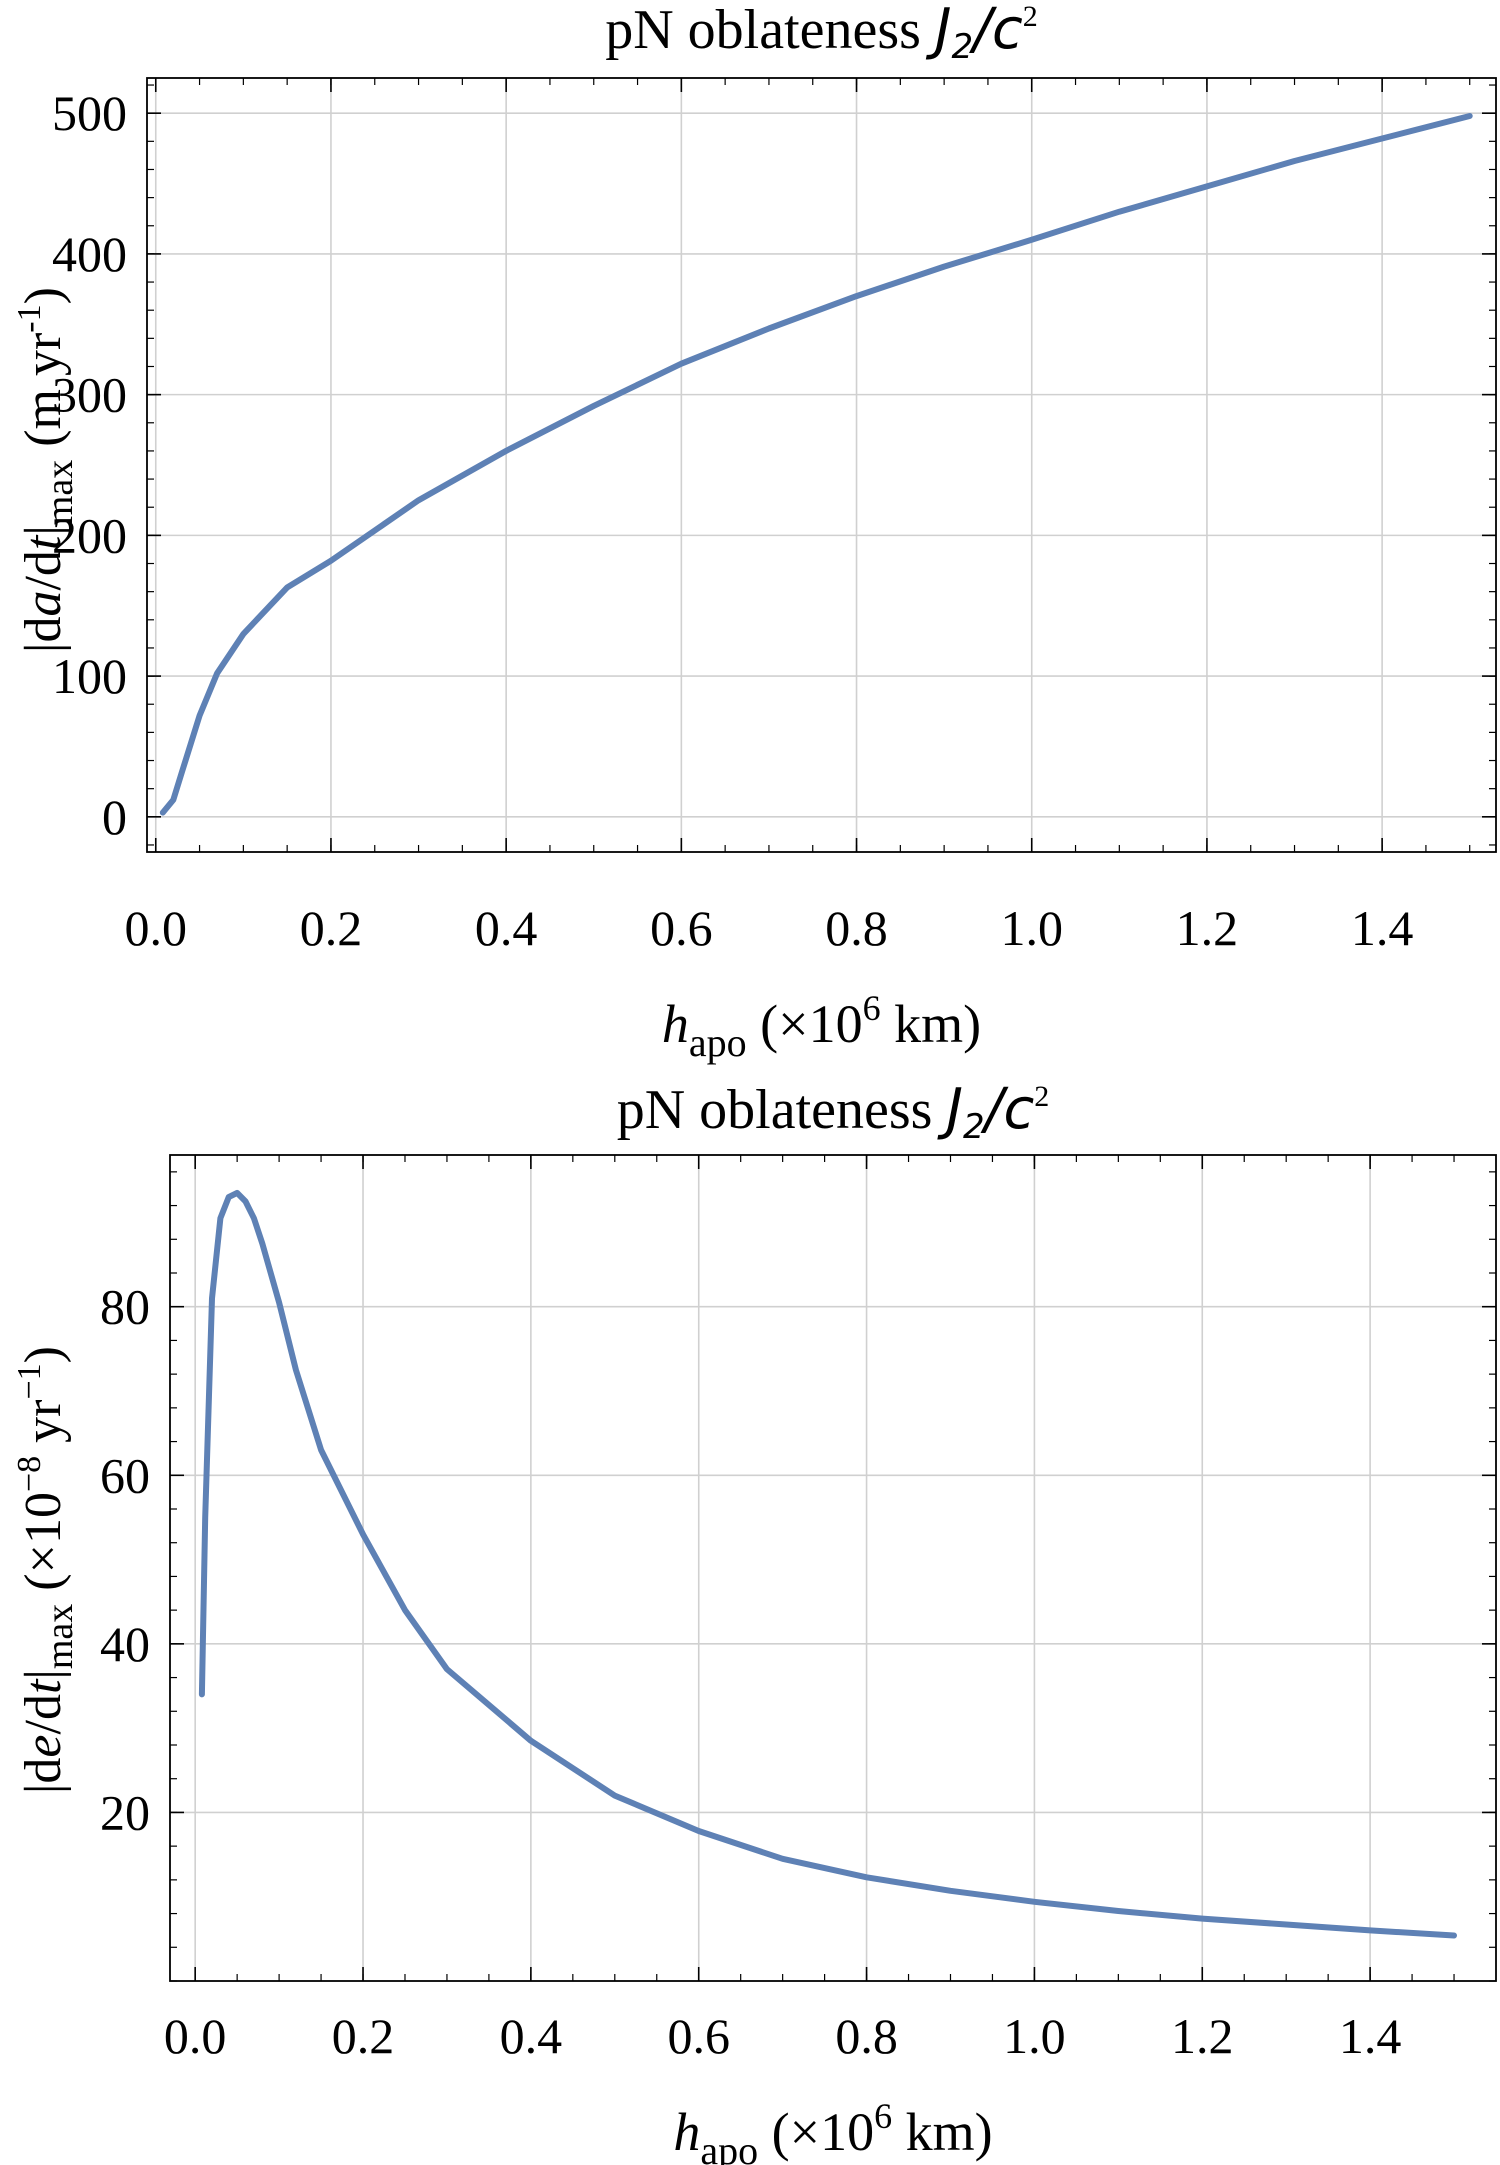  What do you see at coordinates (89, 676) in the screenshot?
I see `y-tick-label: 100` at bounding box center [89, 676].